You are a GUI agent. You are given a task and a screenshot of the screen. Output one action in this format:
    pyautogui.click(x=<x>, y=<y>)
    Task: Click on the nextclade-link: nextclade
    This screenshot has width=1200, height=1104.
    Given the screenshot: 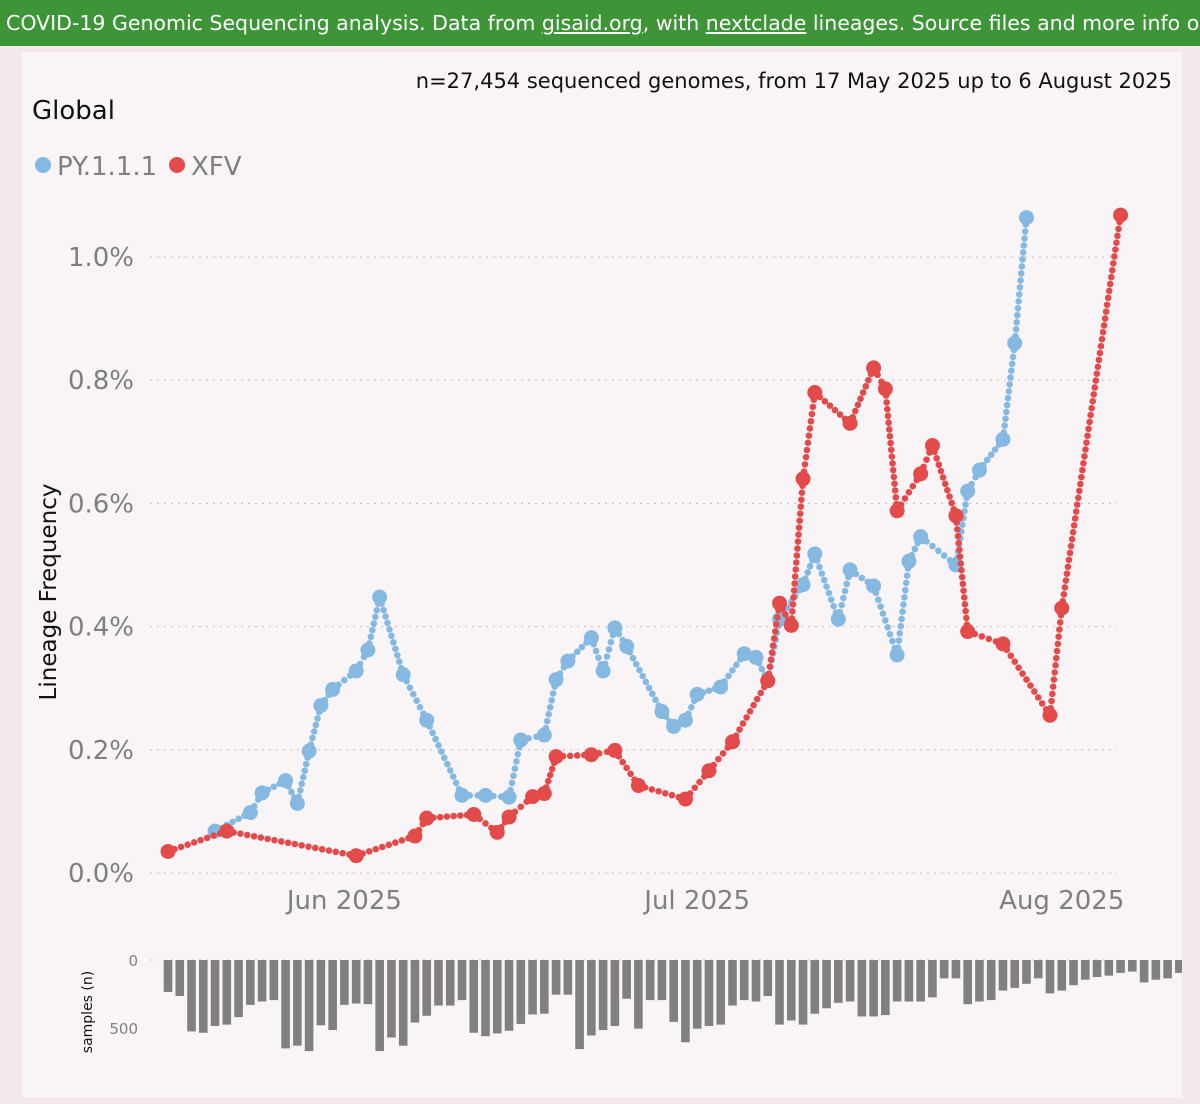 What is the action you would take?
    pyautogui.click(x=756, y=23)
    